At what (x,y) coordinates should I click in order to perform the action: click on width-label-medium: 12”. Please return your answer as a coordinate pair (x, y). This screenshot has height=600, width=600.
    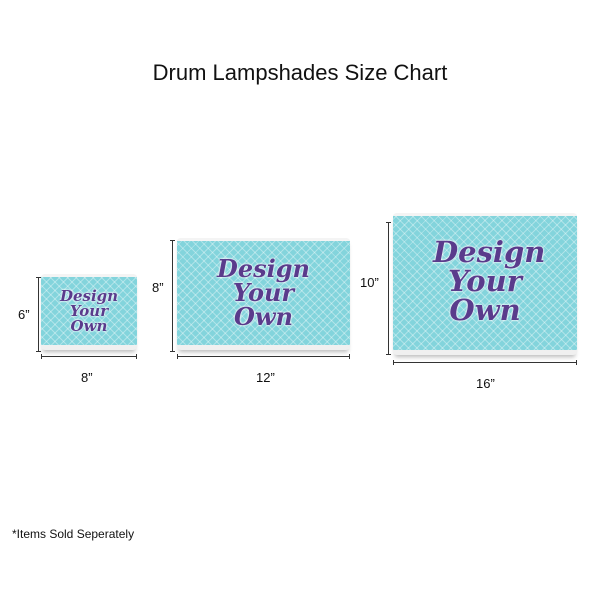
    Looking at the image, I should click on (265, 377).